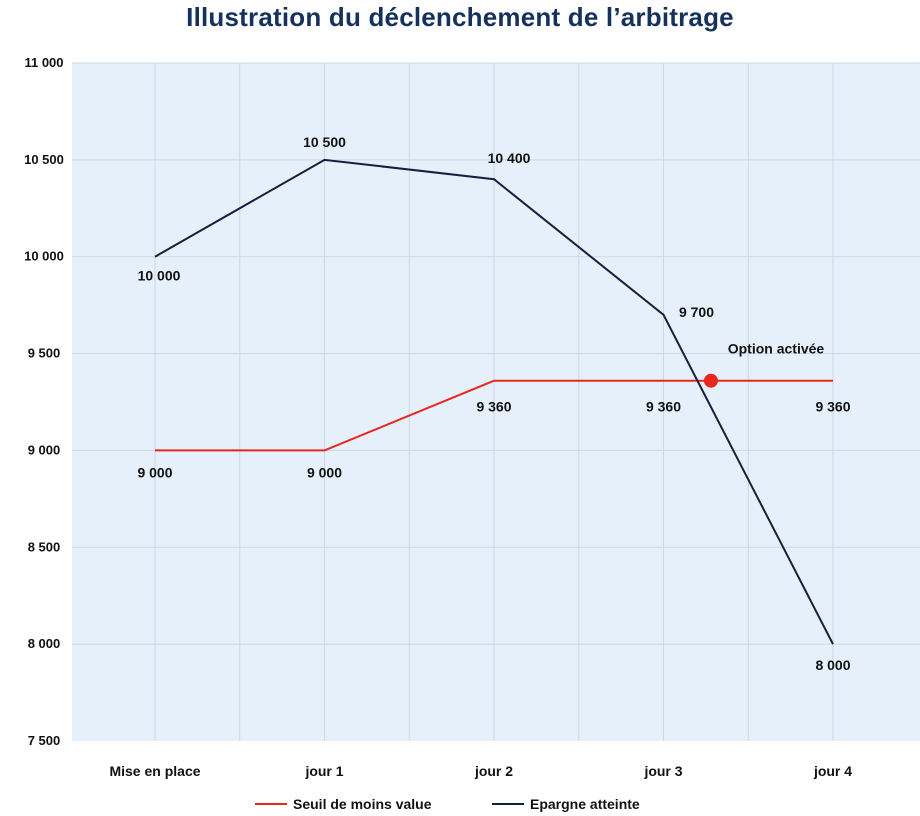 Image resolution: width=920 pixels, height=816 pixels. I want to click on data-label: 10 000, so click(159, 276).